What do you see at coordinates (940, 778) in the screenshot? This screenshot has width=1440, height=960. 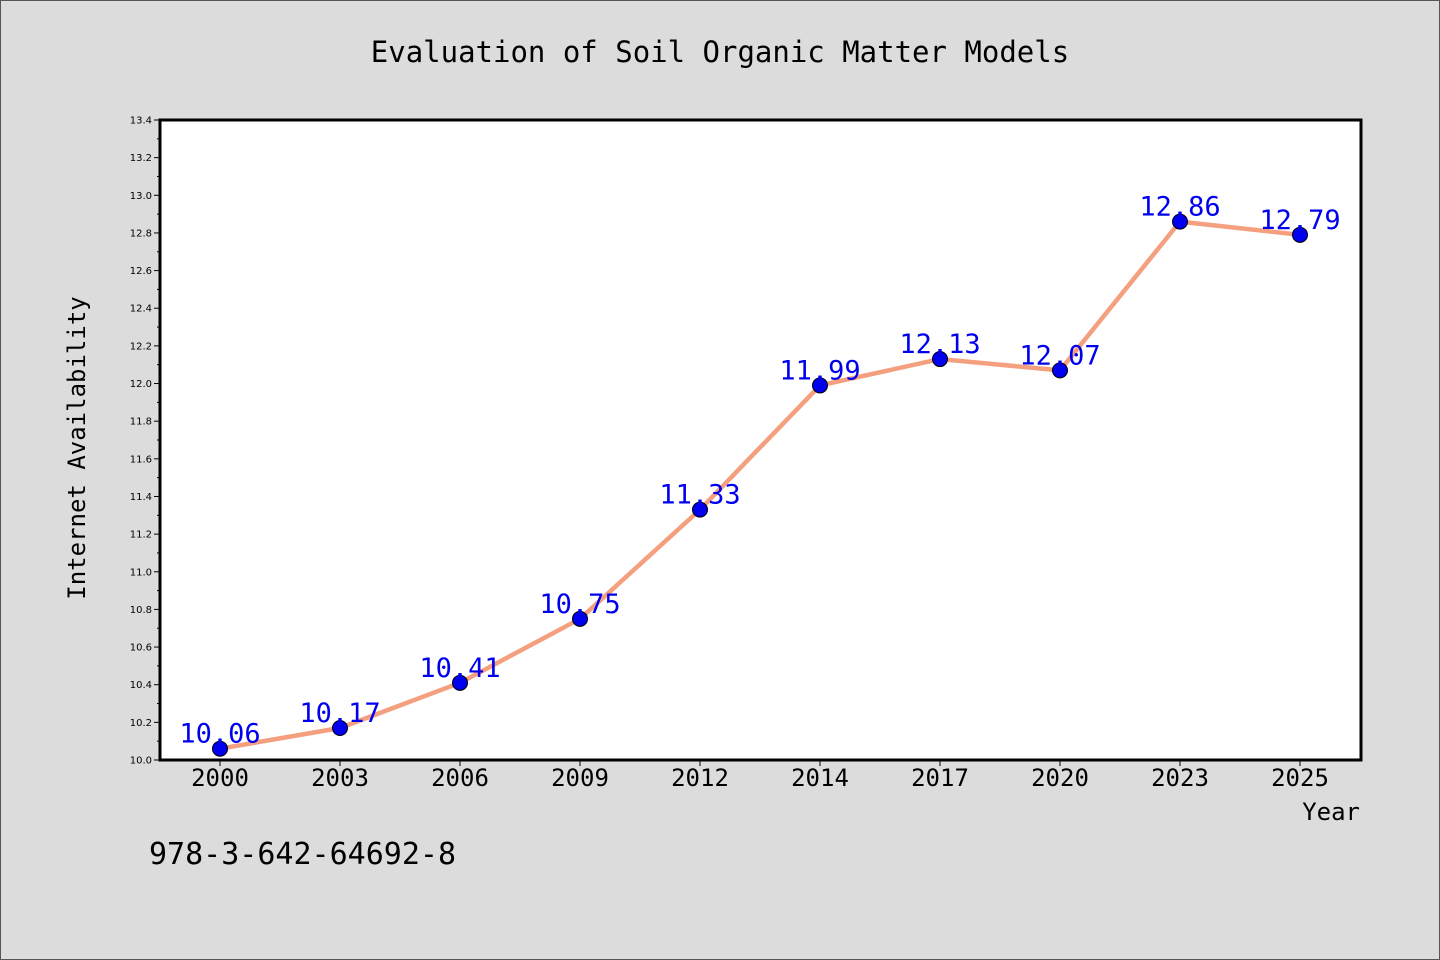 I see `x-tick-label: 2017` at bounding box center [940, 778].